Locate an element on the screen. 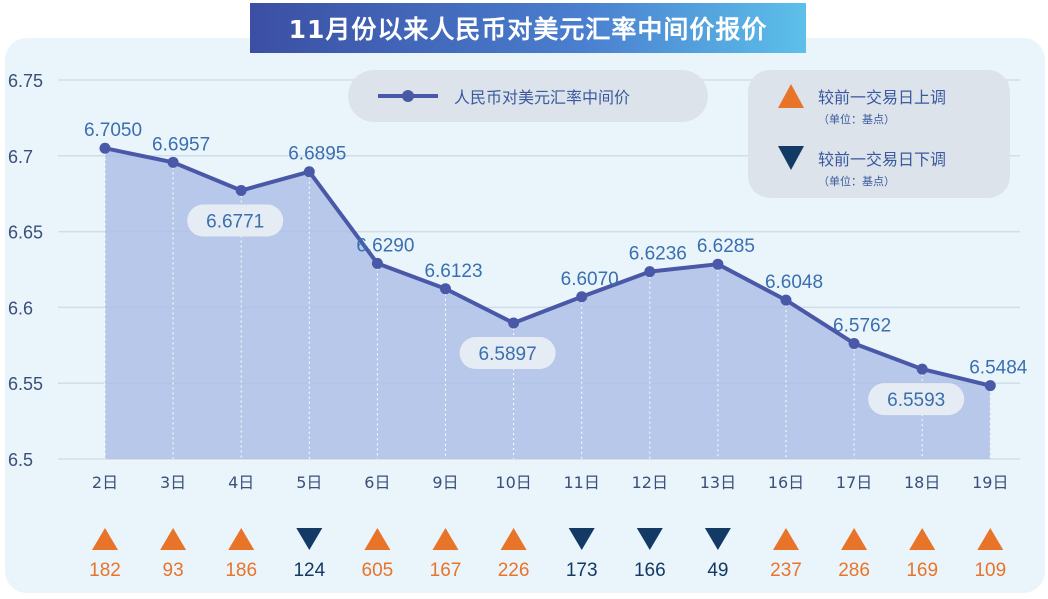 This screenshot has height=599, width=1048. change-value: 182 is located at coordinates (105, 570).